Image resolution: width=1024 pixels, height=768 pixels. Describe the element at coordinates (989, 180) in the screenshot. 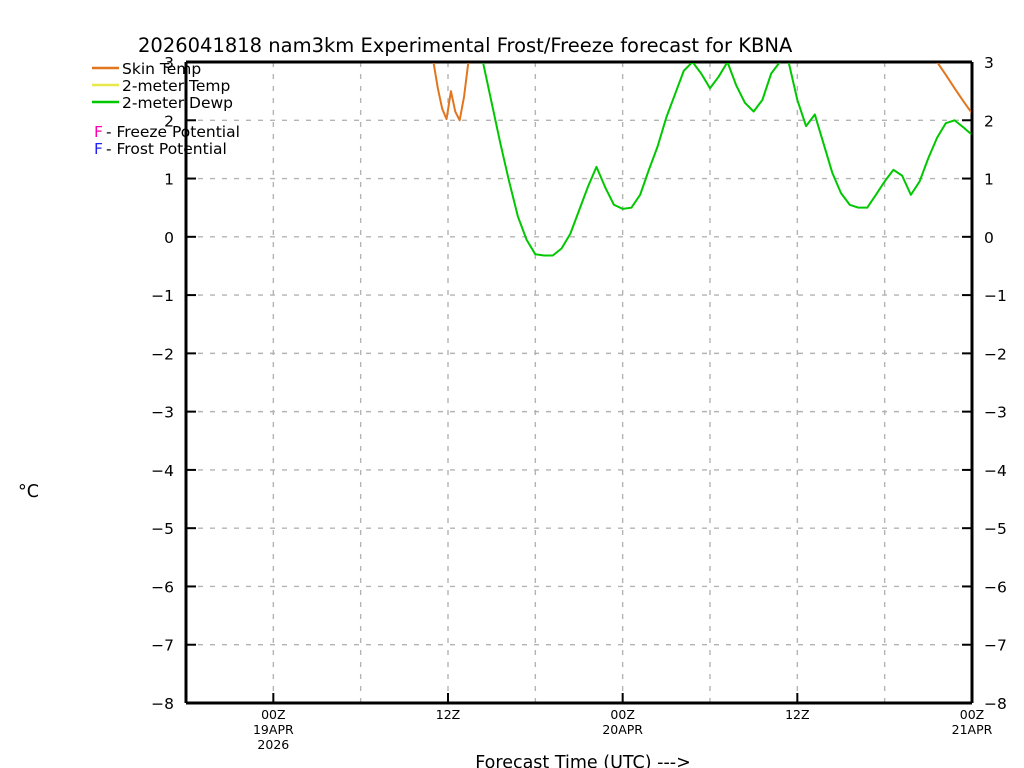

I see `y-tick-label-right: 1` at that location.